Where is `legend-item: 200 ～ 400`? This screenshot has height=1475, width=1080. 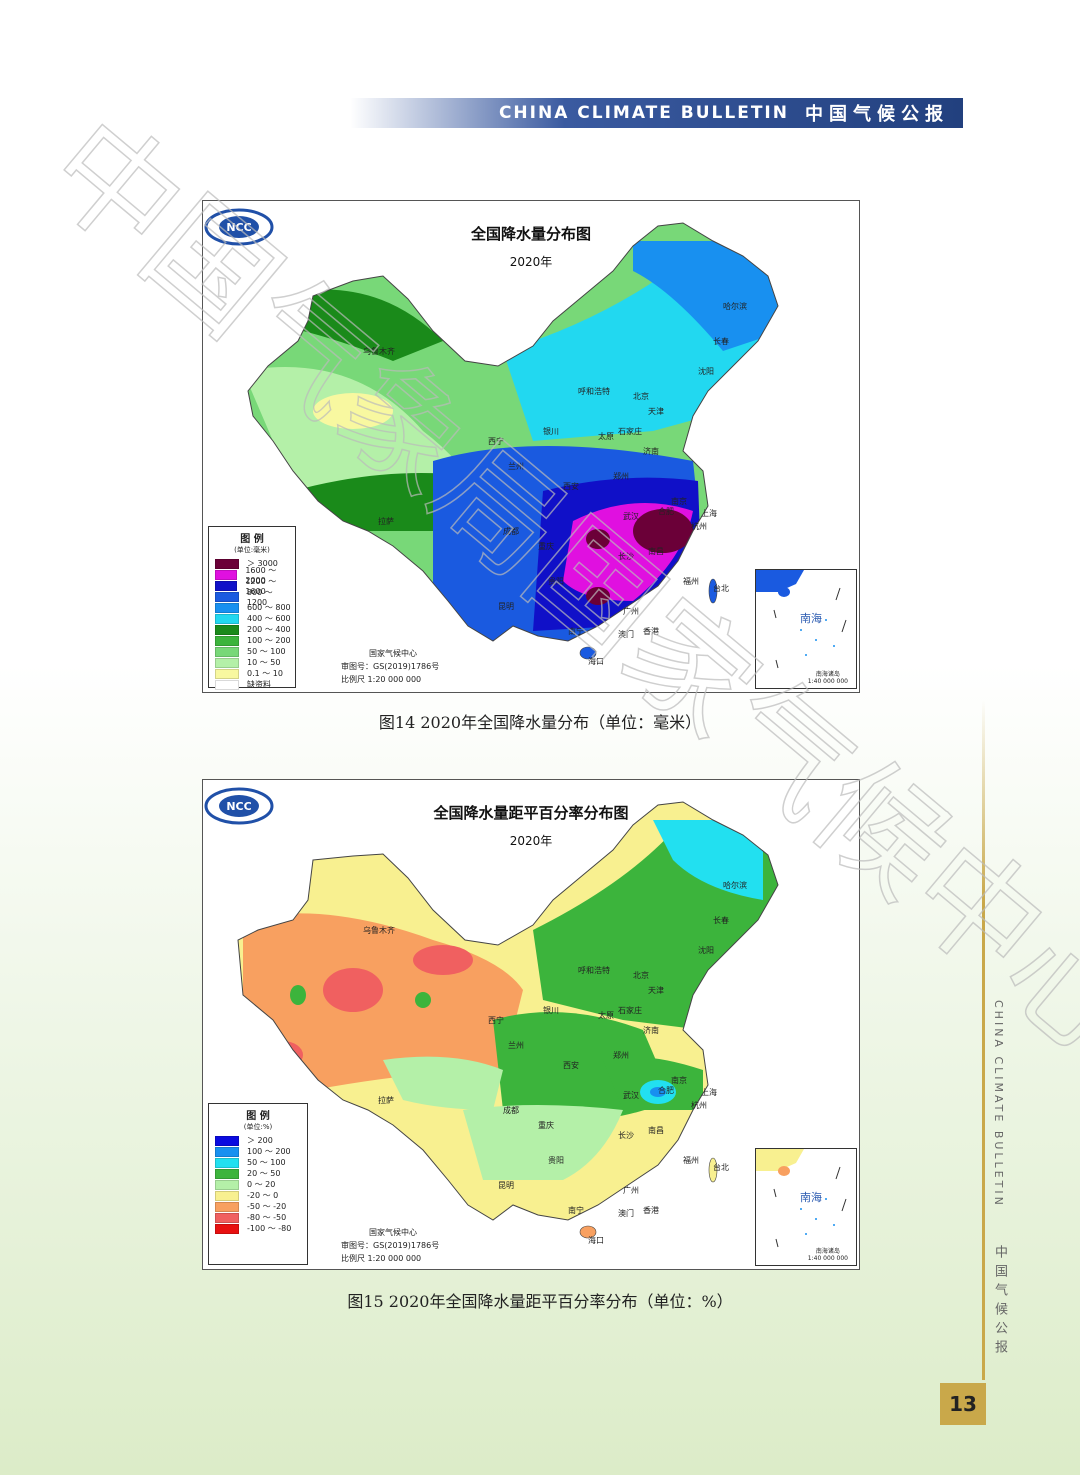 legend-item: 200 ～ 400 is located at coordinates (252, 629).